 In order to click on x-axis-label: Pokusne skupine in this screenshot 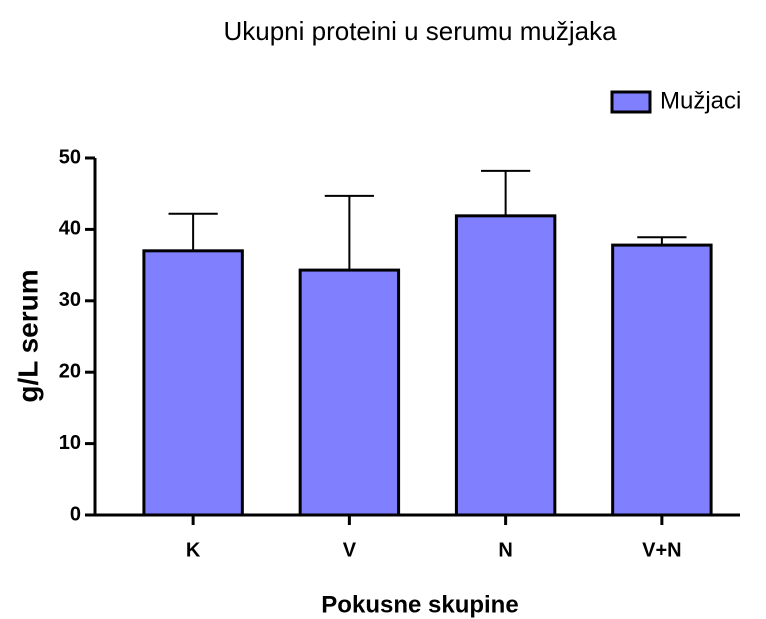, I will do `click(419, 604)`.